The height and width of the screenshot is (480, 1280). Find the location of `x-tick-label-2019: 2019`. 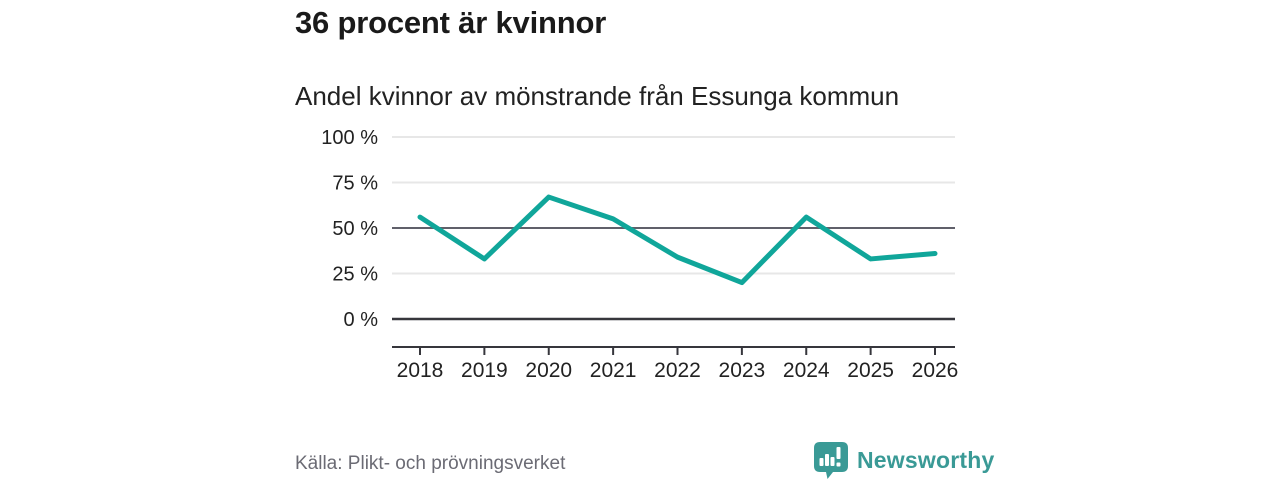

x-tick-label-2019: 2019 is located at coordinates (484, 370).